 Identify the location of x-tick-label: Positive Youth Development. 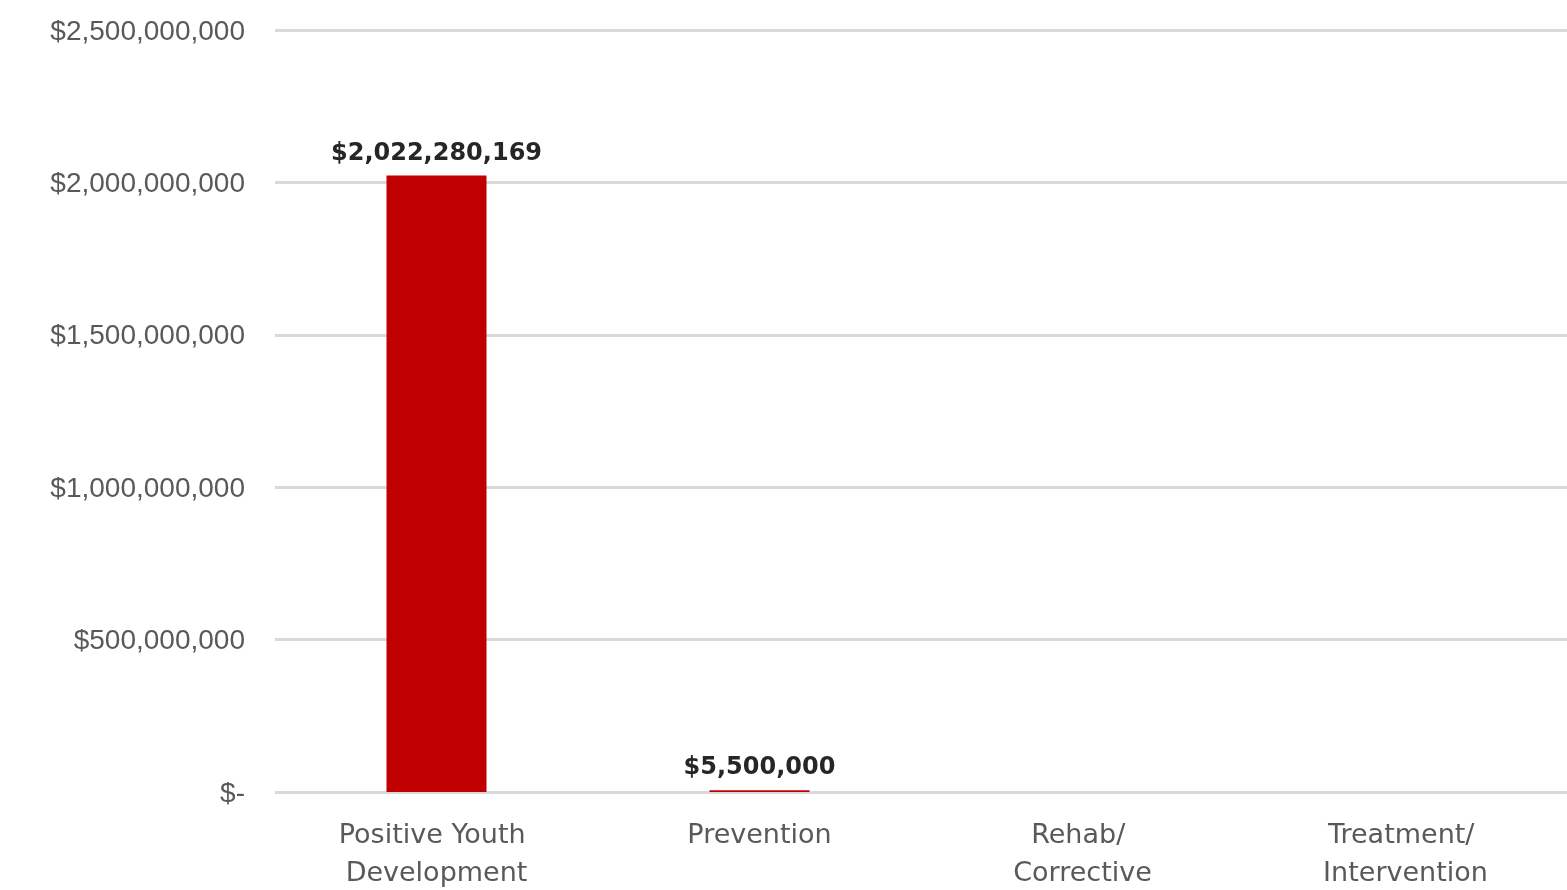
(436, 852).